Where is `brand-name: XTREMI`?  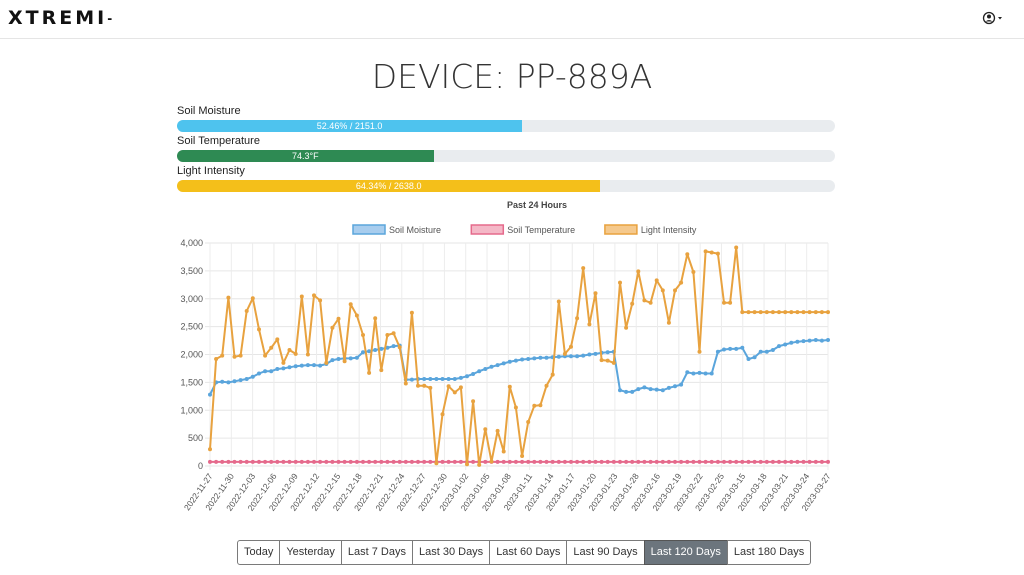
brand-name: XTREMI is located at coordinates (58, 18).